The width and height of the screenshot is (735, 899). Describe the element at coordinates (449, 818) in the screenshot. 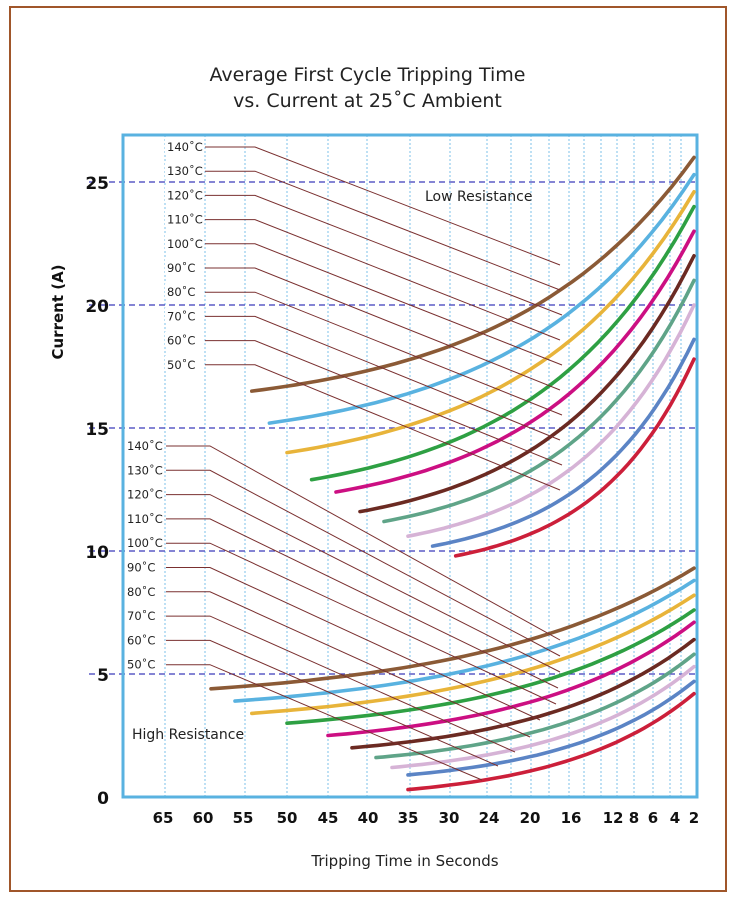

I see `x-tick-label: 30` at that location.